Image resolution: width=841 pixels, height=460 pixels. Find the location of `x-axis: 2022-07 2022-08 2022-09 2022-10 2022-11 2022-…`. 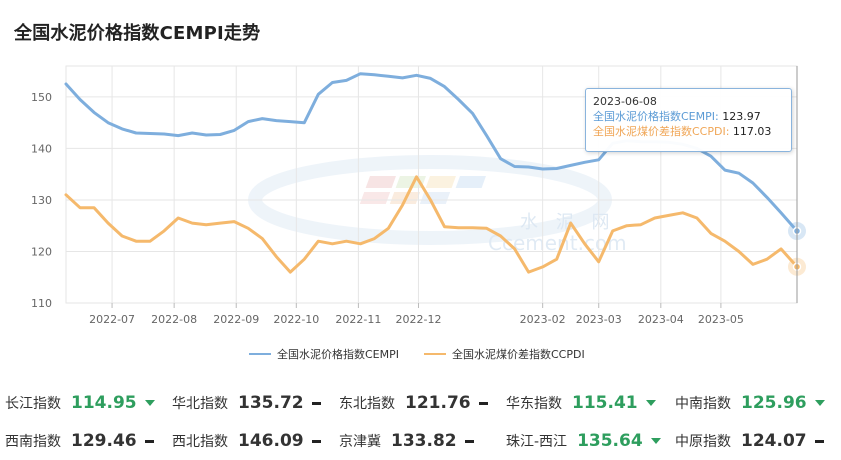

x-axis: 2022-07 2022-08 2022-09 2022-10 2022-11 2022-… is located at coordinates (416, 314).